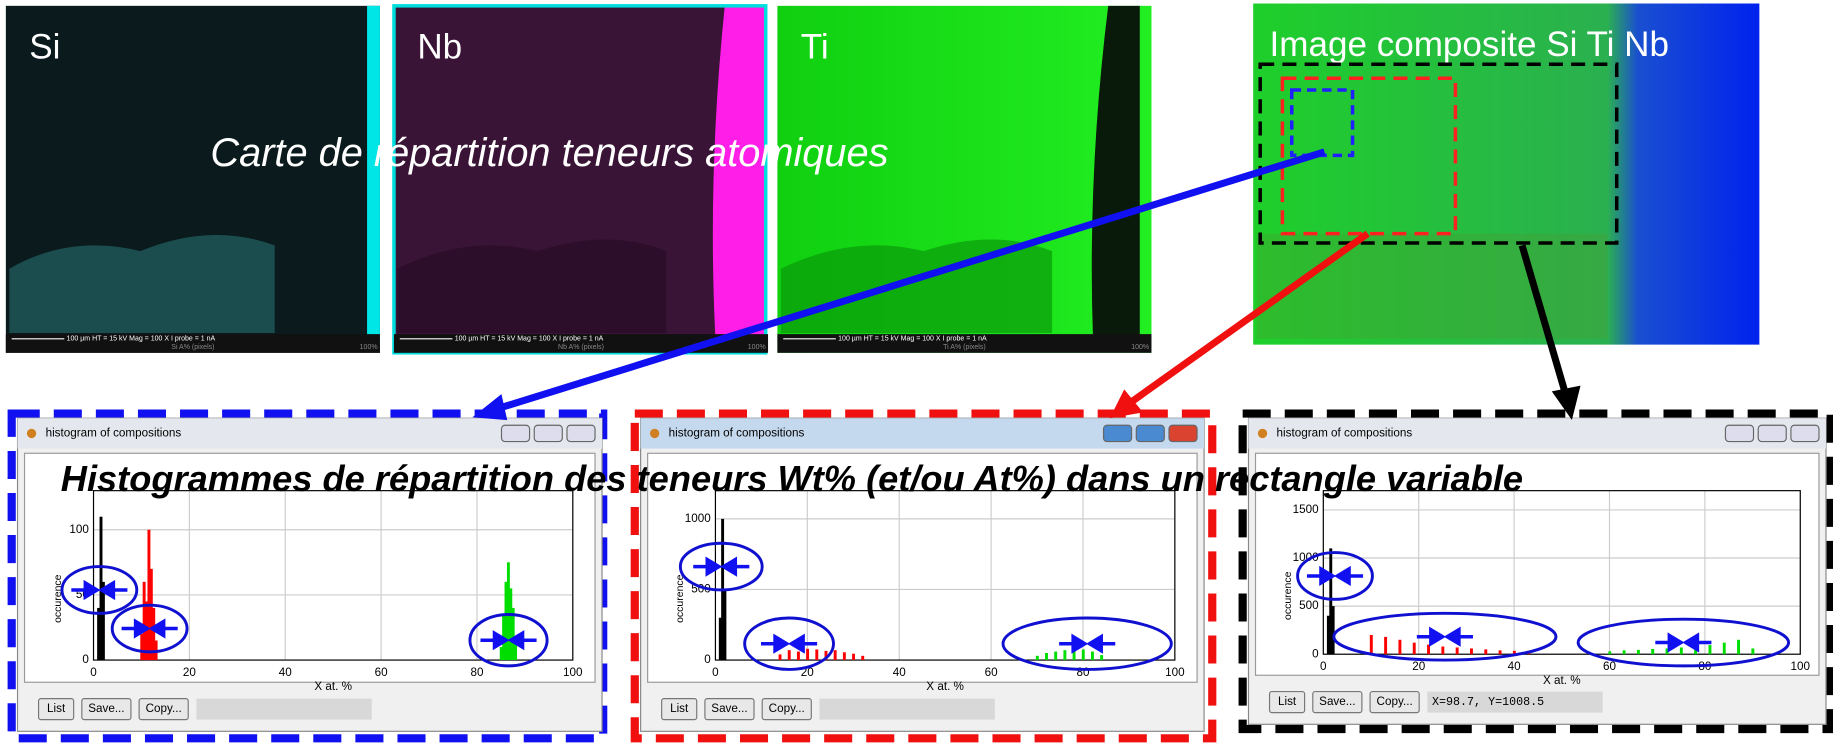 The image size is (1833, 743). What do you see at coordinates (581, 347) in the screenshot?
I see `map-caption: Nb A% (pixels)` at bounding box center [581, 347].